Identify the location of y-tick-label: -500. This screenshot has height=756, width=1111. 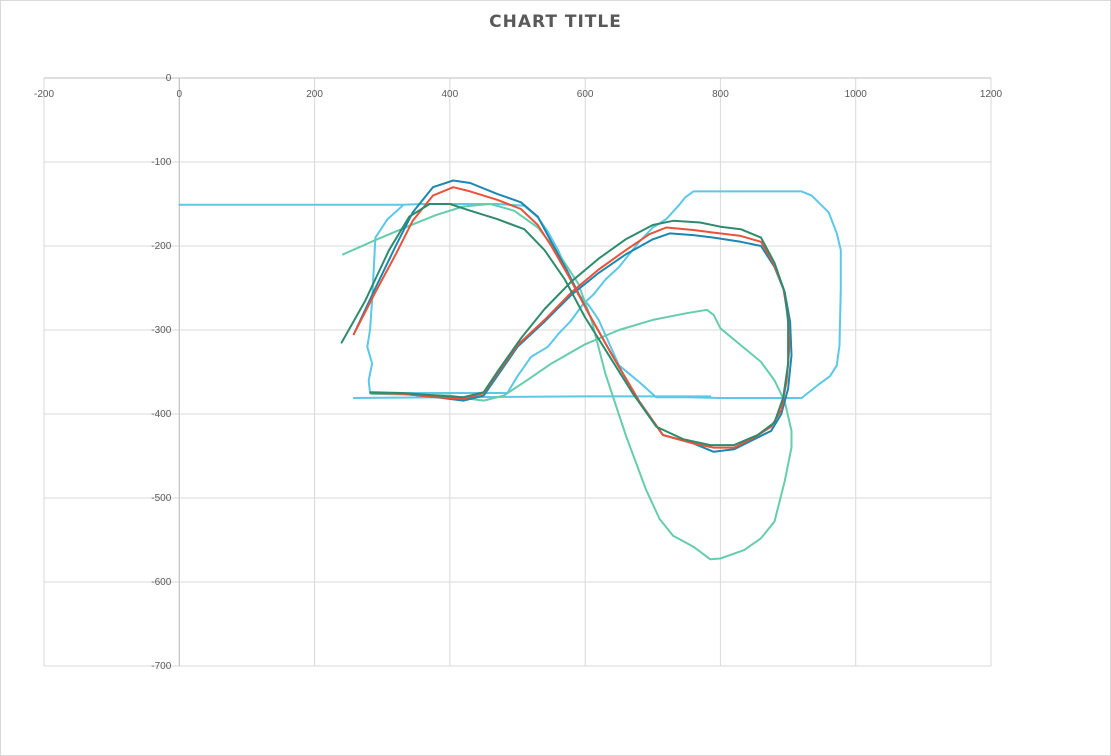
(161, 498).